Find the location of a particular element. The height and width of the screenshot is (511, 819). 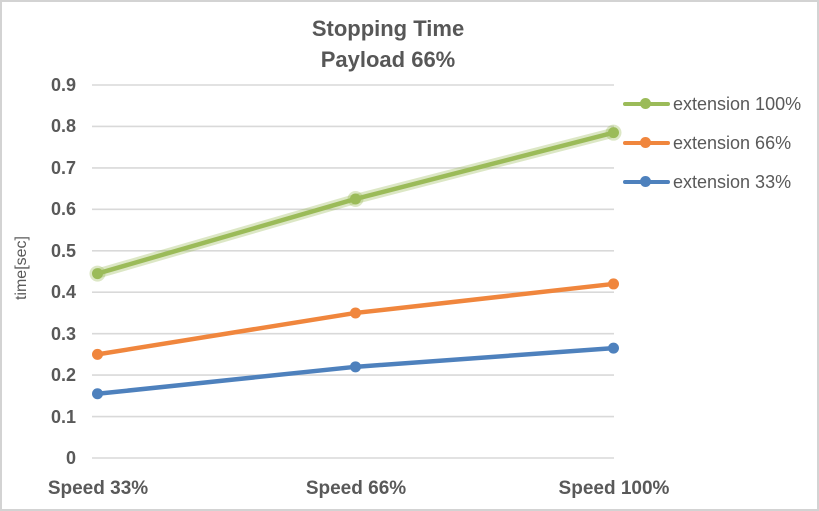

legend-label: extension 66% is located at coordinates (732, 142).